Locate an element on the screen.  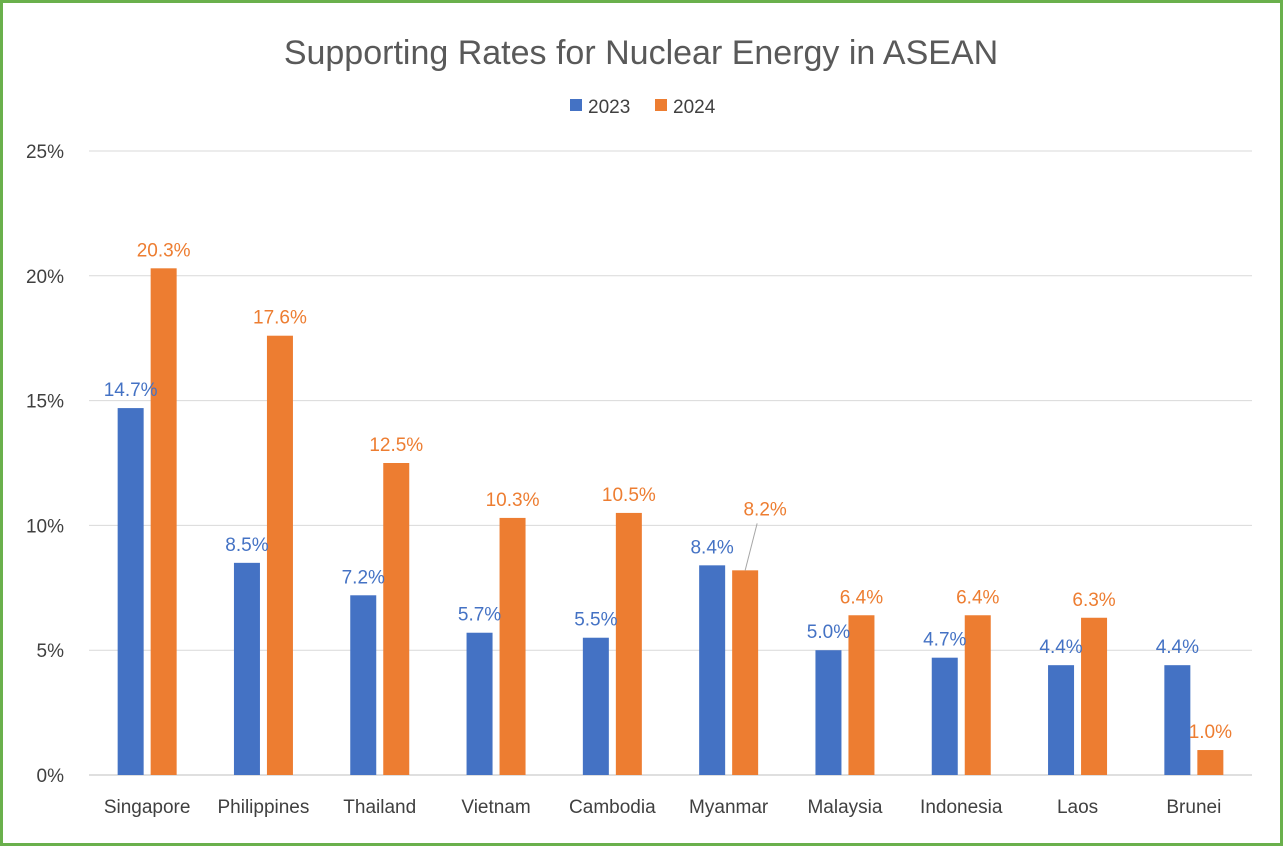
y-axis-ticks: 0% 5% 10% 15% 20% 25% is located at coordinates (45, 464).